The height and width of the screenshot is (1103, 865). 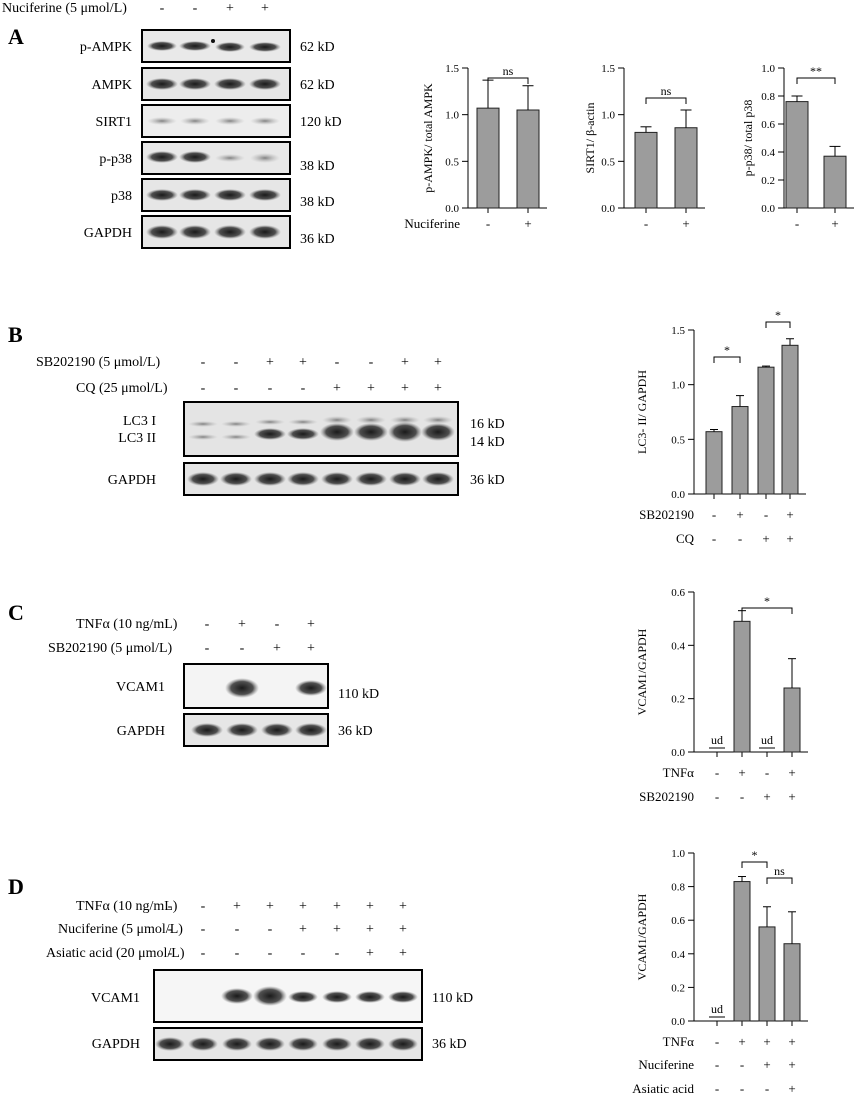 I want to click on blot-label-b-gapdh: GAPDH, so click(x=132, y=480).